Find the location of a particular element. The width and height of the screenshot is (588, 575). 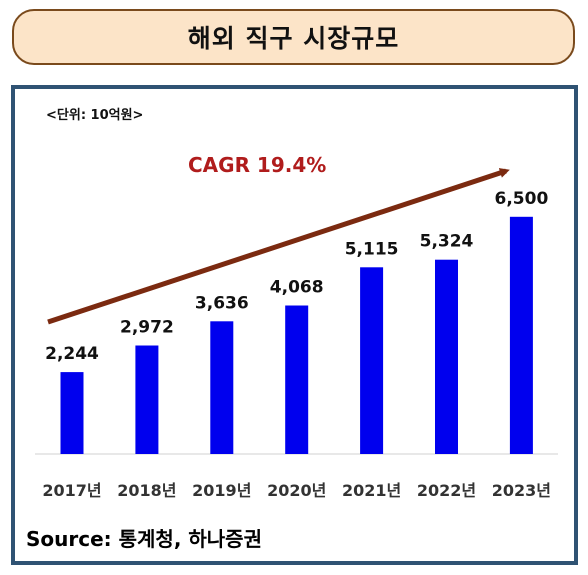

title-banner: 해외 직구 시장규모 is located at coordinates (293, 37).